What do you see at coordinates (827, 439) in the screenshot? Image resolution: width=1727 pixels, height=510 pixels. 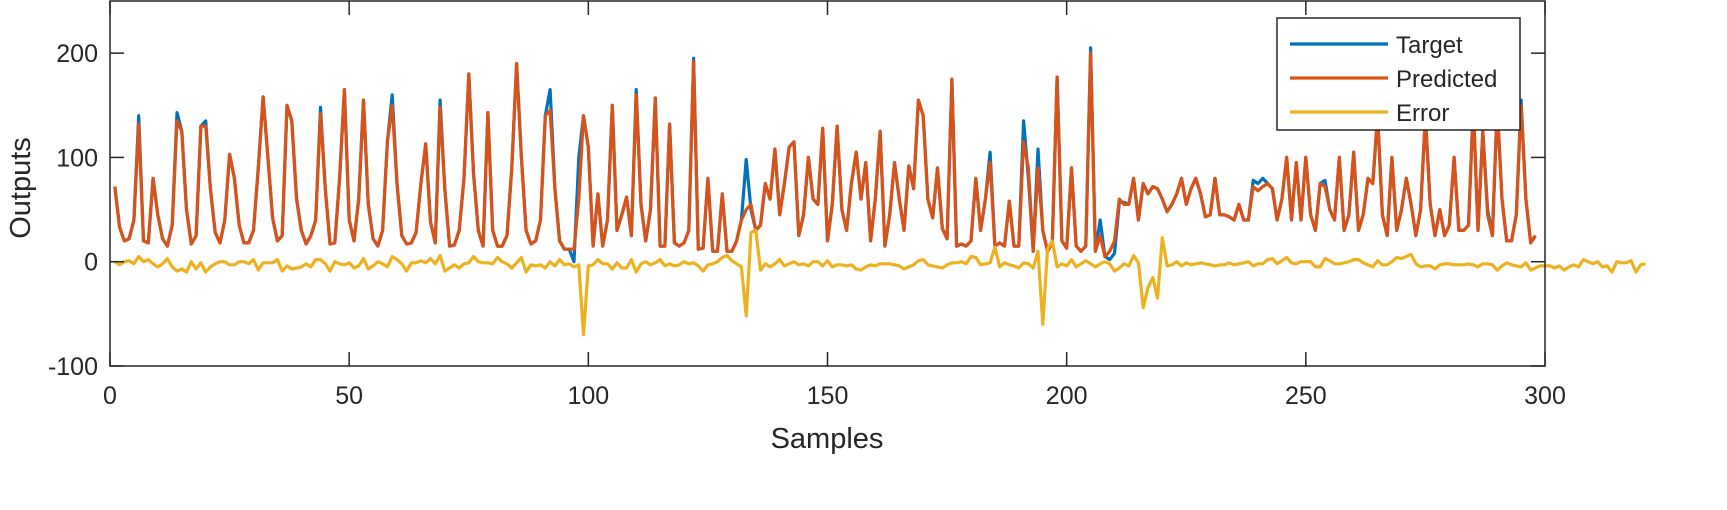 I see `x-axis-label: Samples` at bounding box center [827, 439].